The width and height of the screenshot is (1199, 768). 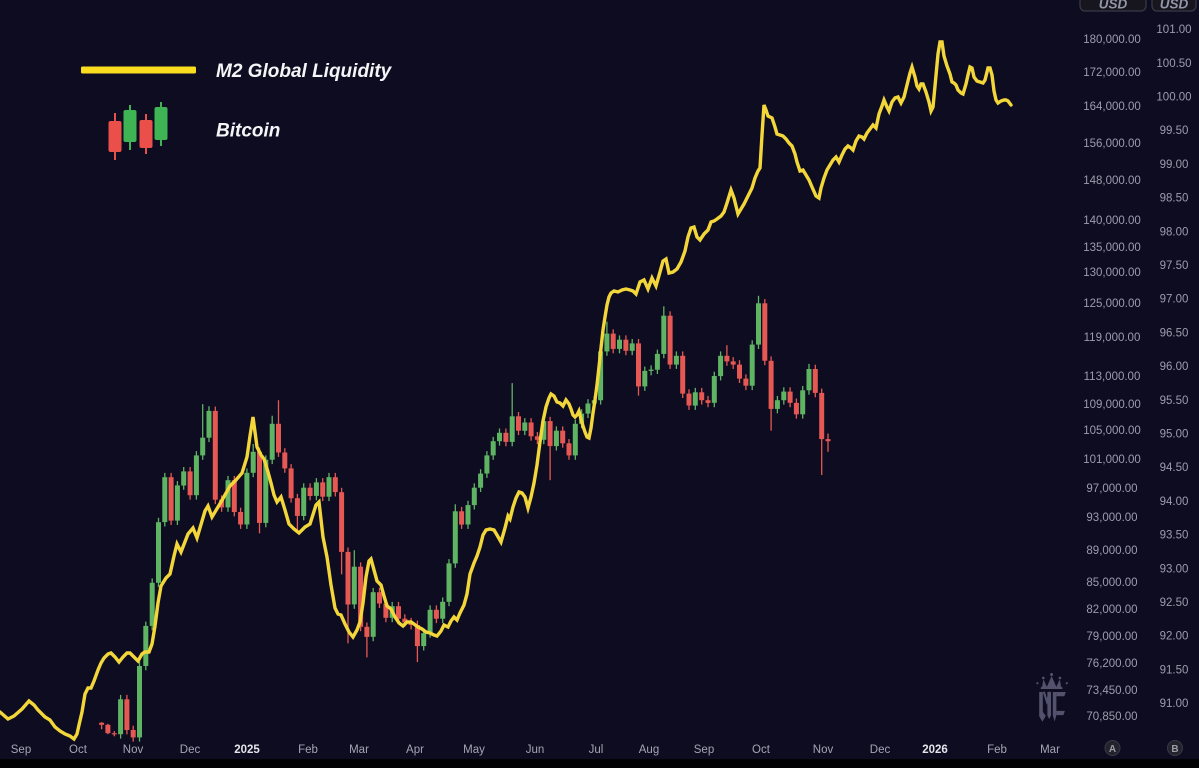 I want to click on svg-text: 93.50, so click(x=1174, y=536).